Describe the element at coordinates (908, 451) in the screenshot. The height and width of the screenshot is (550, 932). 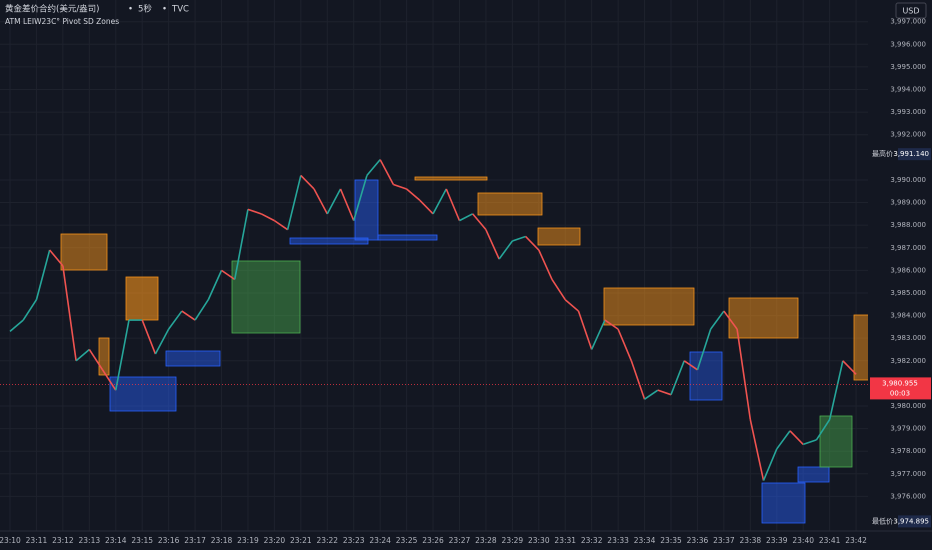
I see `y-tick-label: 3,978.000` at that location.